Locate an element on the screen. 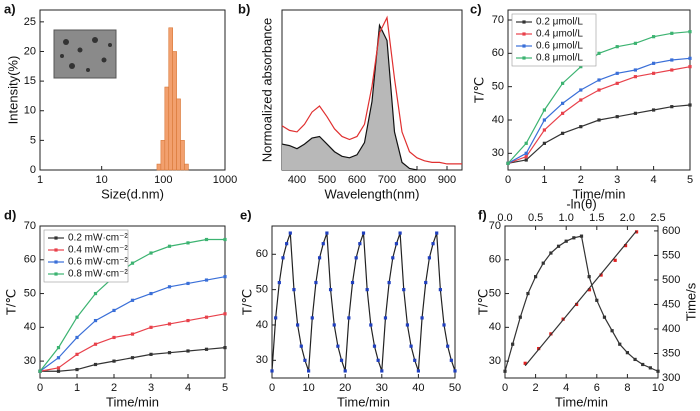  y-axis-label: Normoalized absorbance is located at coordinates (266, 90).